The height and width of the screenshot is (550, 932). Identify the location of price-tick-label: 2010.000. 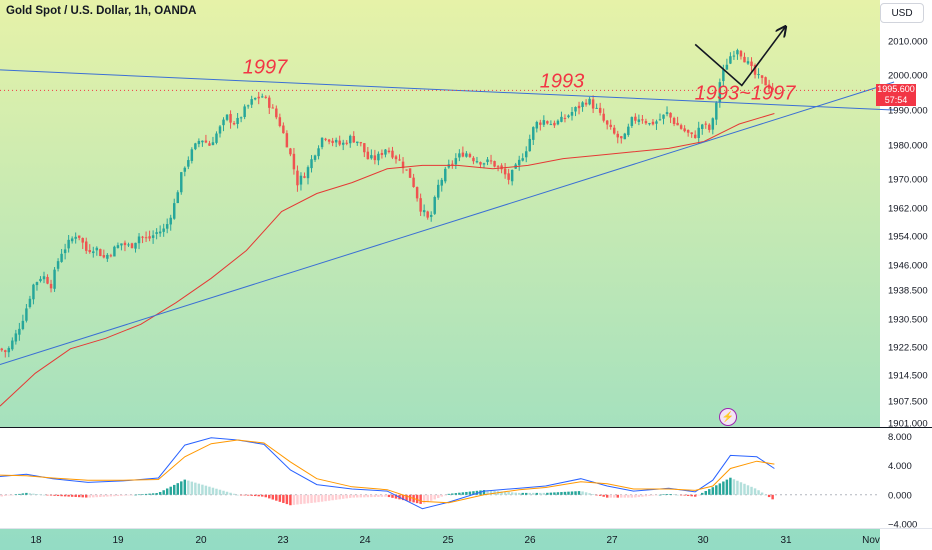
(908, 42).